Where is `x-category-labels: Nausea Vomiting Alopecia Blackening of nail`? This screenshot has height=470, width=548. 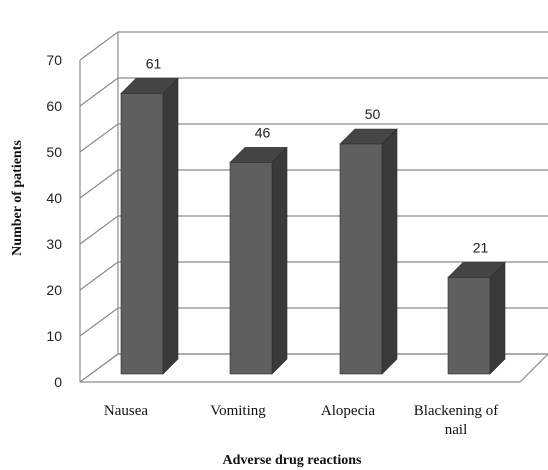 x-category-labels: Nausea Vomiting Alopecia Blackening of nail is located at coordinates (301, 420).